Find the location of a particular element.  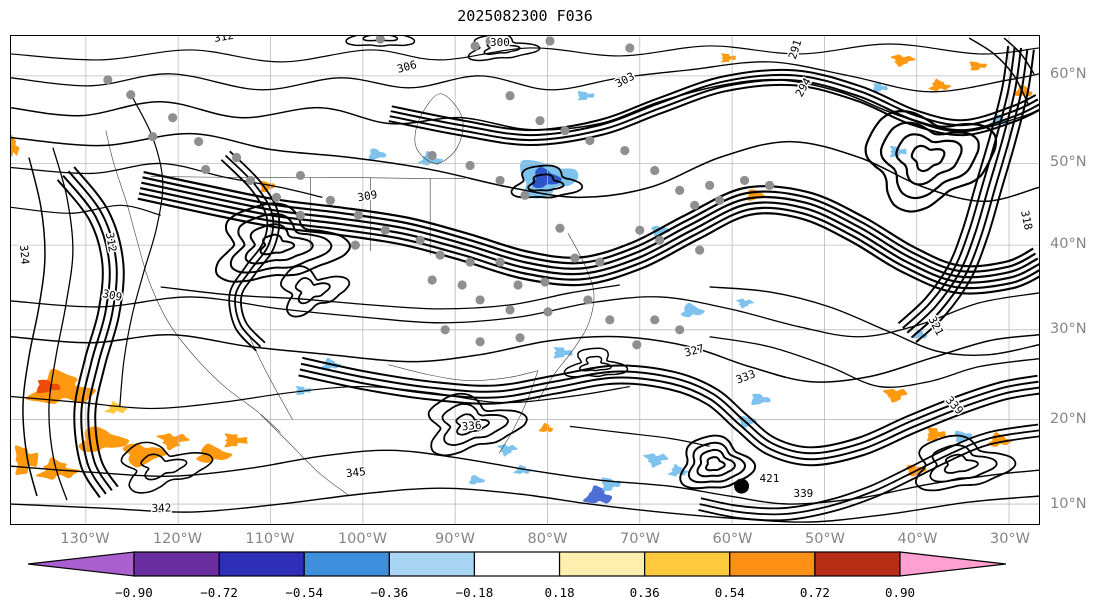

x-tick-label: 50°W is located at coordinates (825, 539).